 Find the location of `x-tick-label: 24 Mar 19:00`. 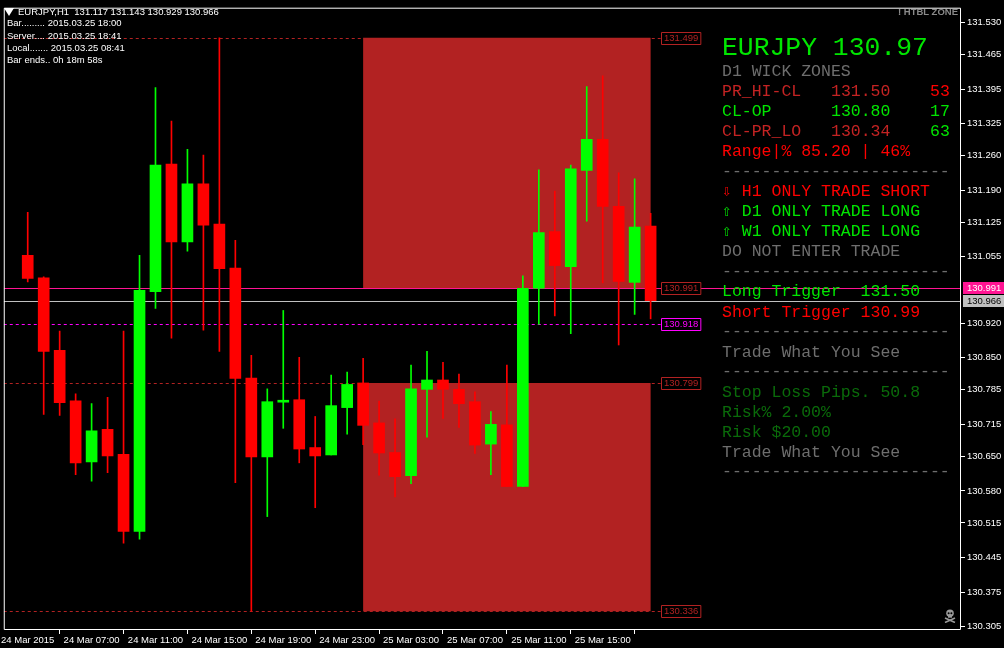

x-tick-label: 24 Mar 19:00 is located at coordinates (283, 640).